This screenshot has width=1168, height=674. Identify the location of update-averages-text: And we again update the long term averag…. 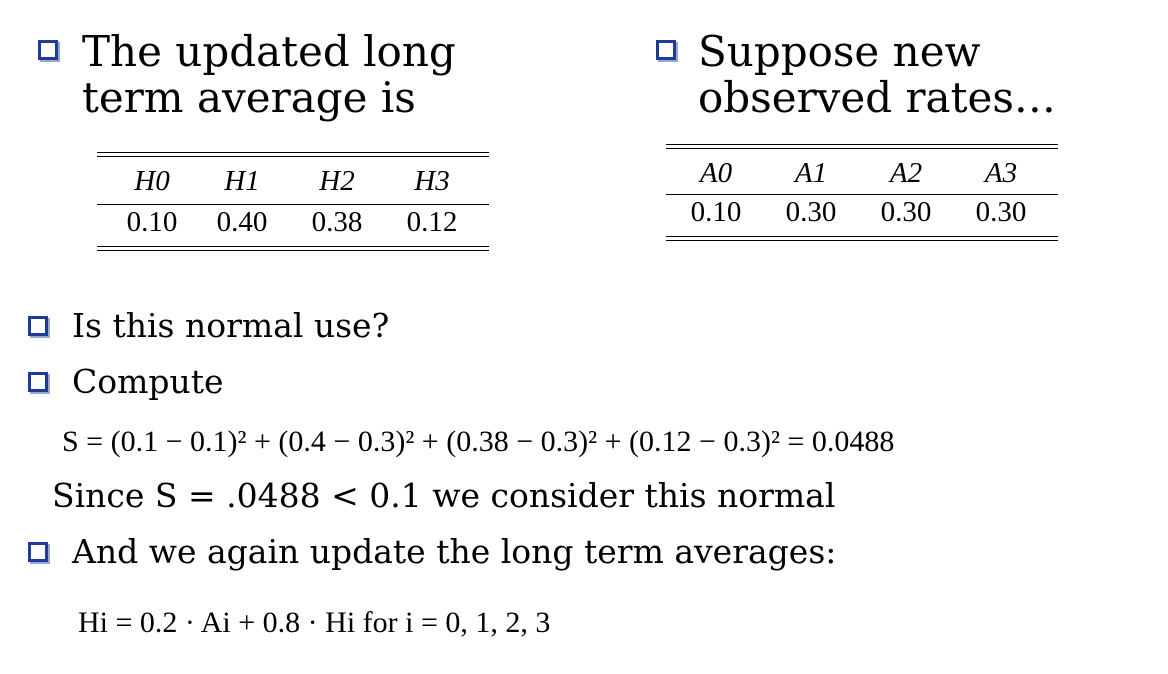
(454, 551).